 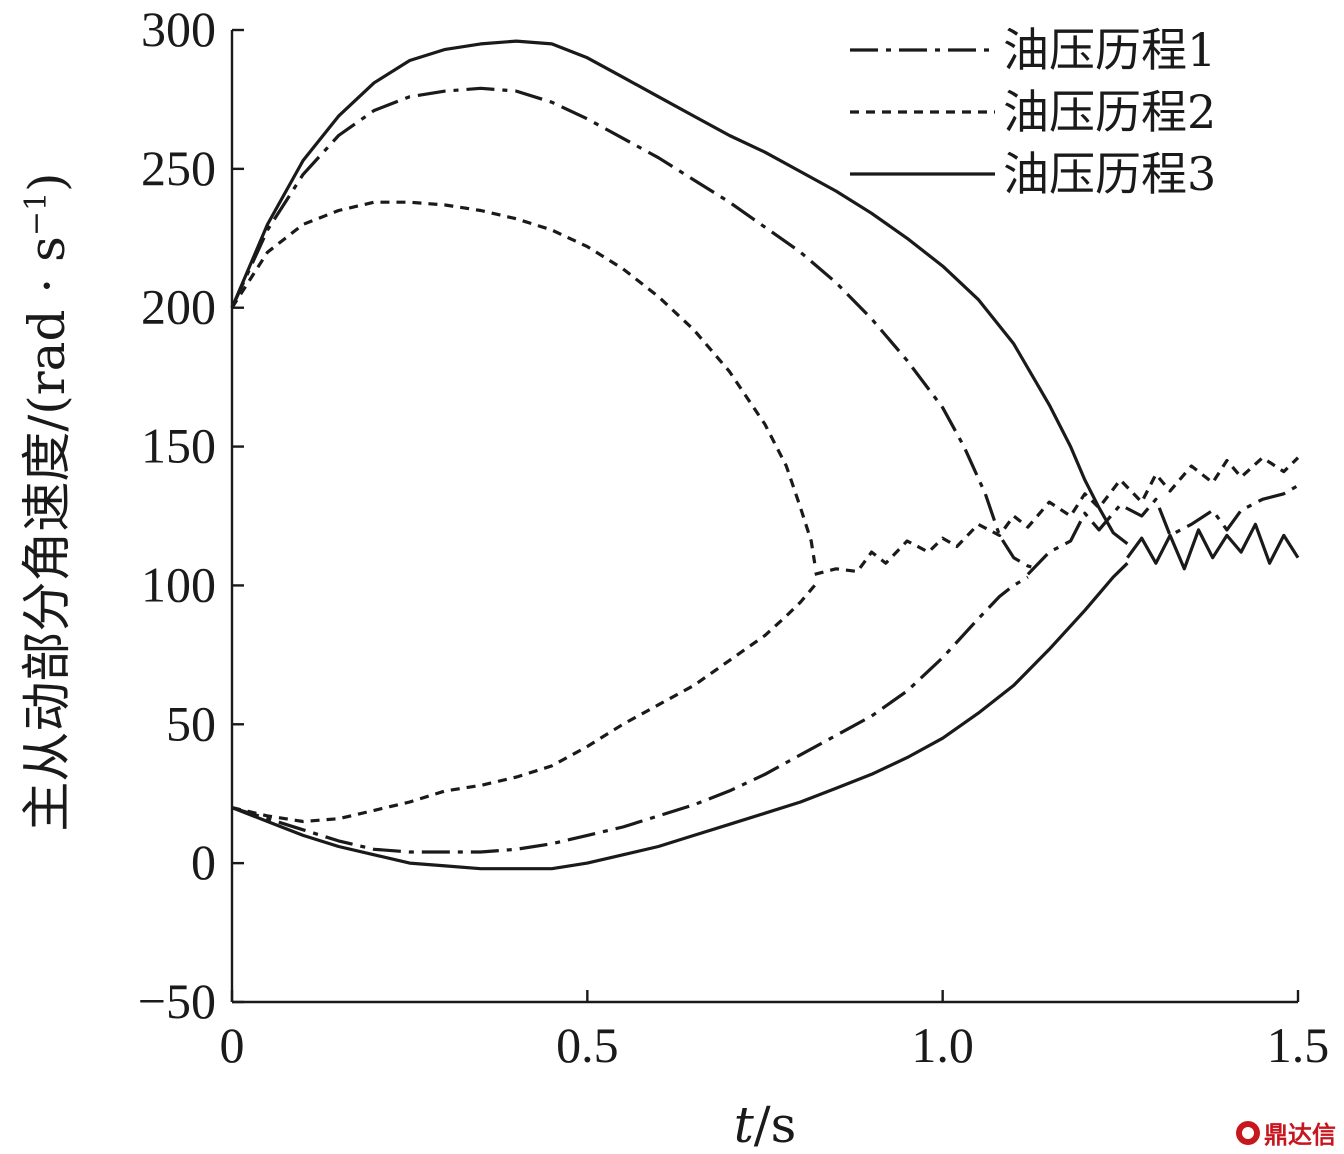 I want to click on y-tick-label: 0, so click(x=203, y=862).